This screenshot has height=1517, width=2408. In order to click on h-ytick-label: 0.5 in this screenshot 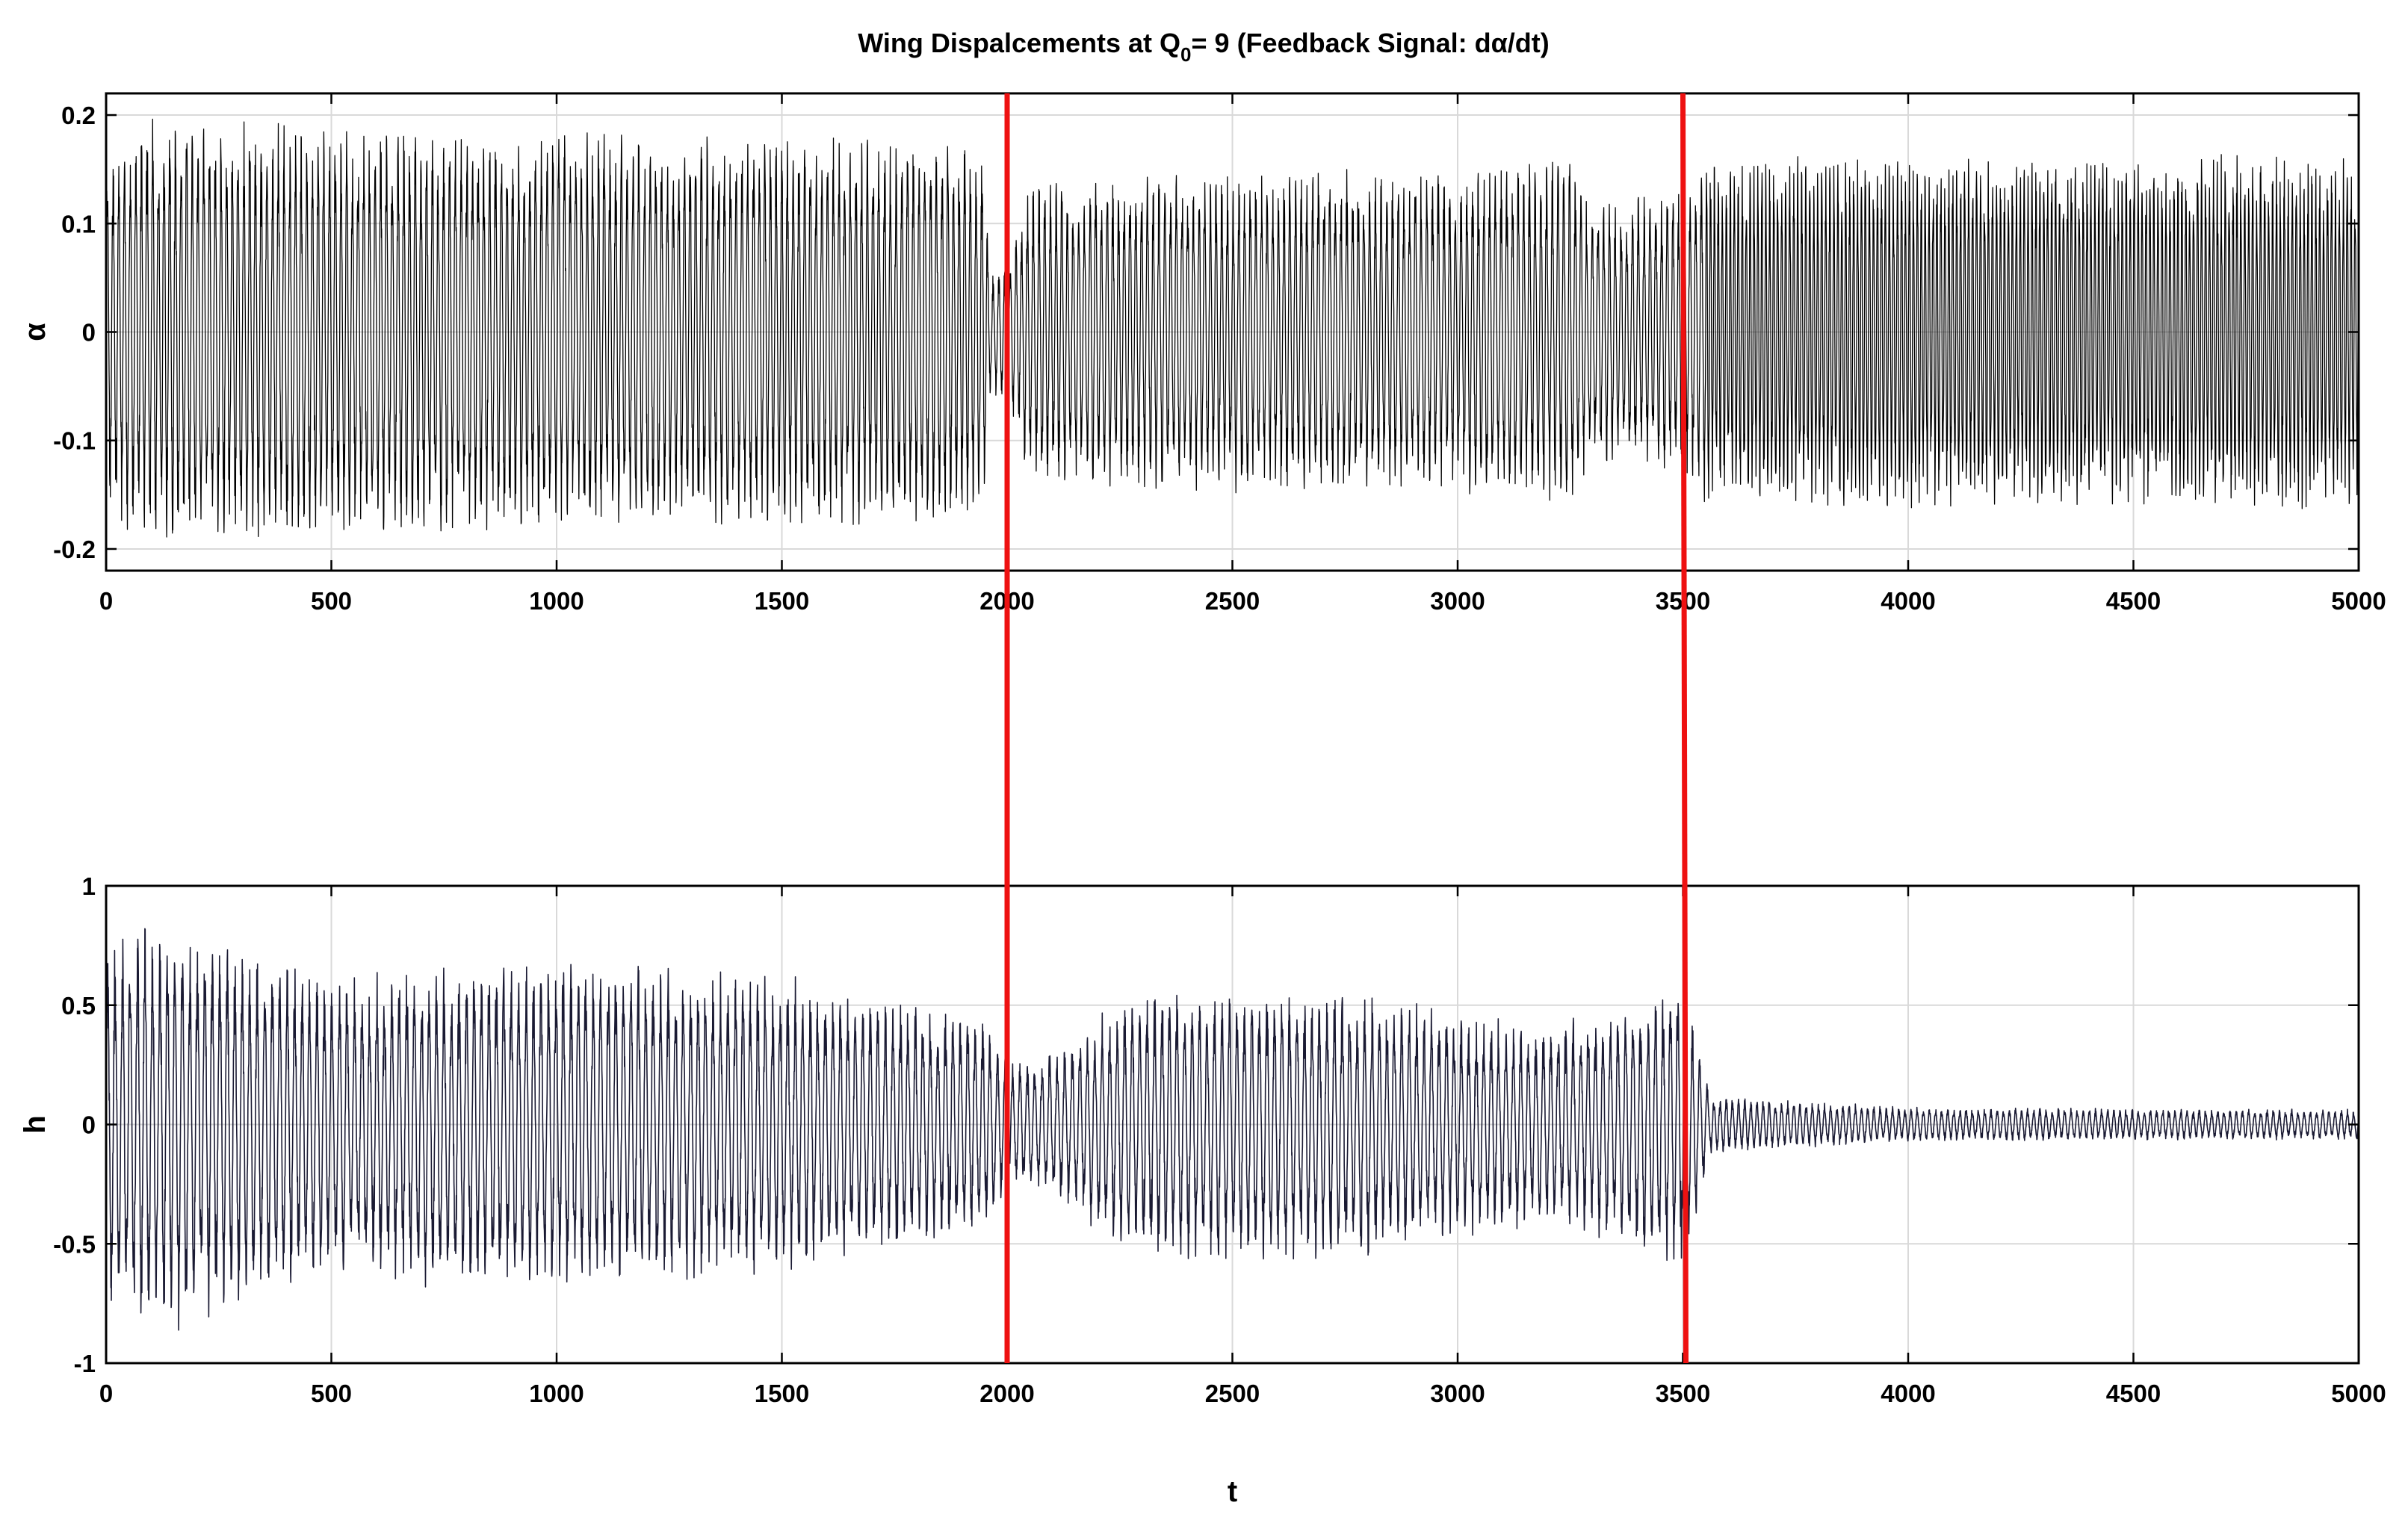, I will do `click(79, 1006)`.